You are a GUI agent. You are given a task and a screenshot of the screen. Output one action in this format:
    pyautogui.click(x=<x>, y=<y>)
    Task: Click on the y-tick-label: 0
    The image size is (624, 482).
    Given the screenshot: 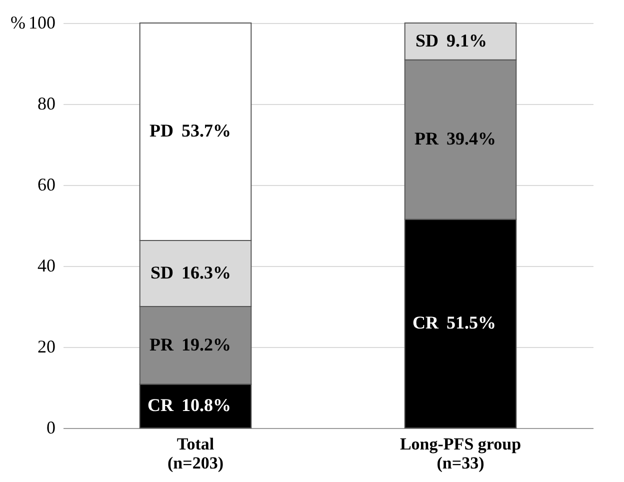 What is the action you would take?
    pyautogui.click(x=51, y=428)
    